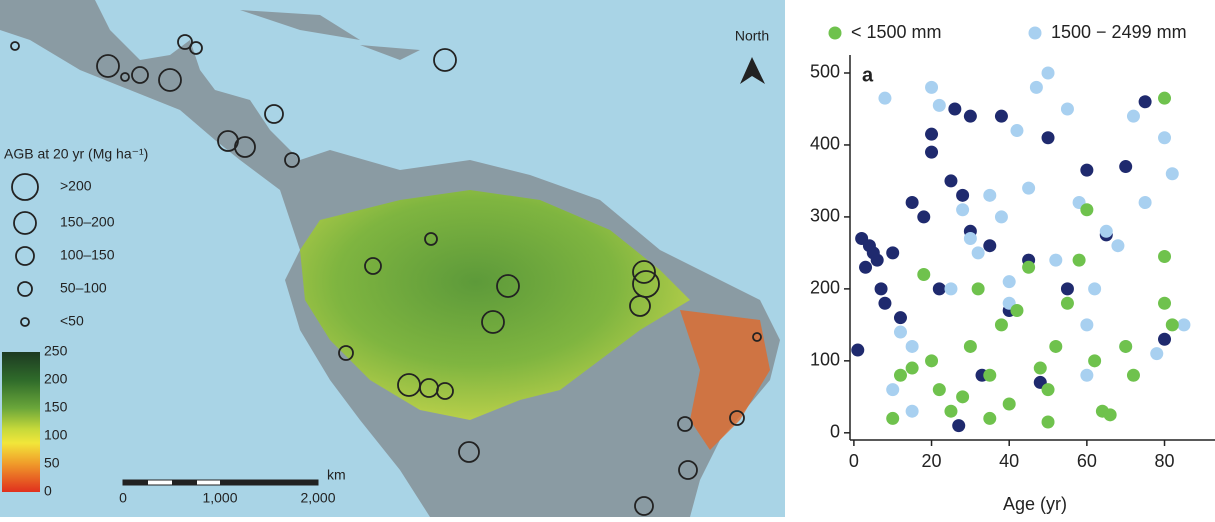 The width and height of the screenshot is (1215, 522). Describe the element at coordinates (825, 144) in the screenshot. I see `y-tick-label: 400` at that location.